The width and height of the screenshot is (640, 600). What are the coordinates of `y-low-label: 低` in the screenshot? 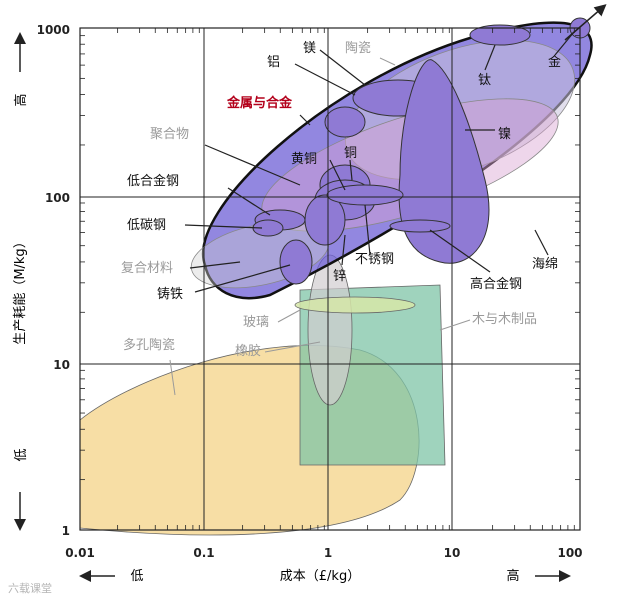 It's located at (21, 454).